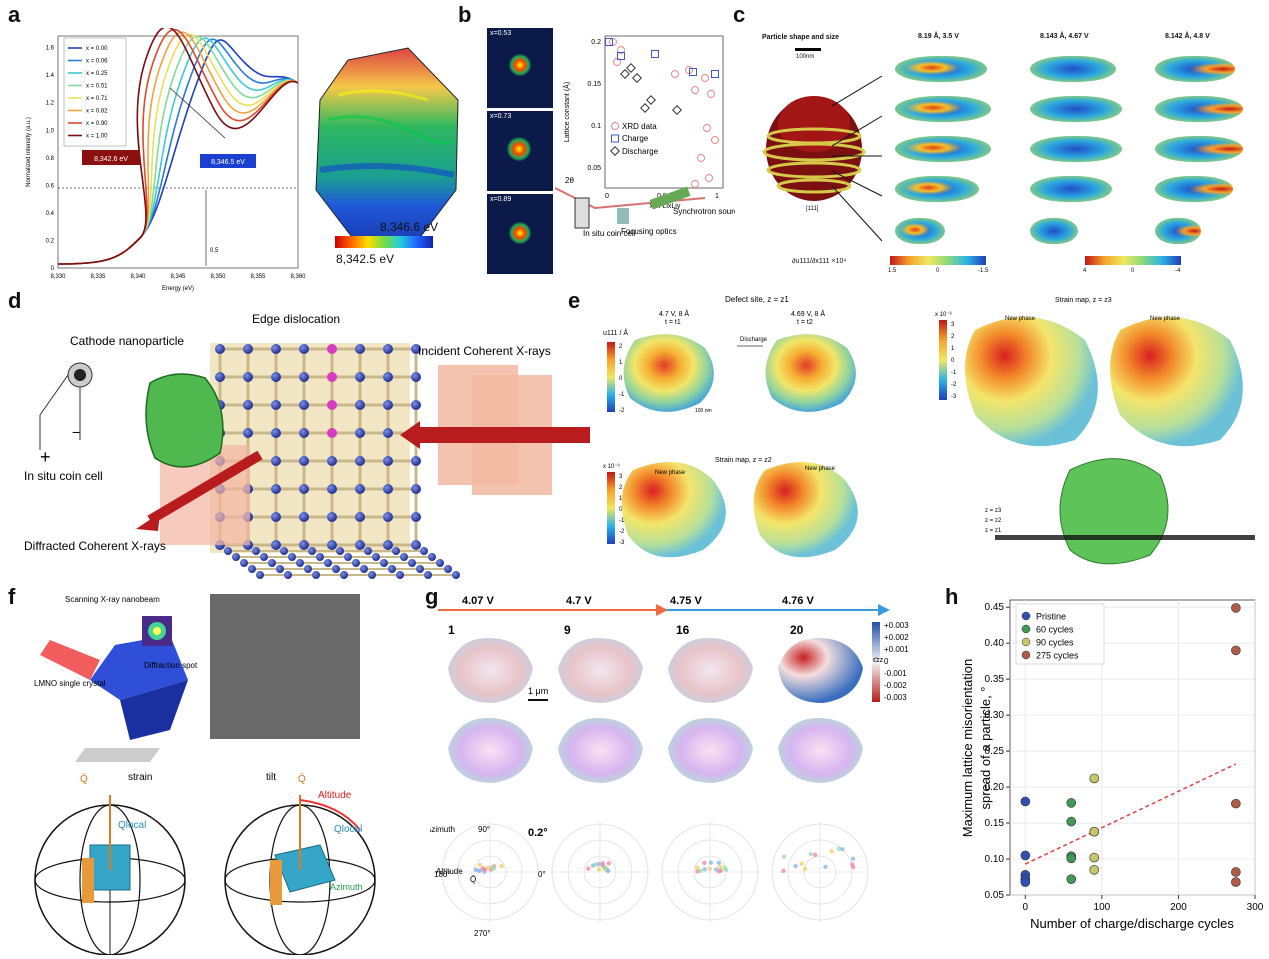 Image resolution: width=1269 pixels, height=959 pixels. I want to click on new-phase-2: New phase, so click(820, 469).